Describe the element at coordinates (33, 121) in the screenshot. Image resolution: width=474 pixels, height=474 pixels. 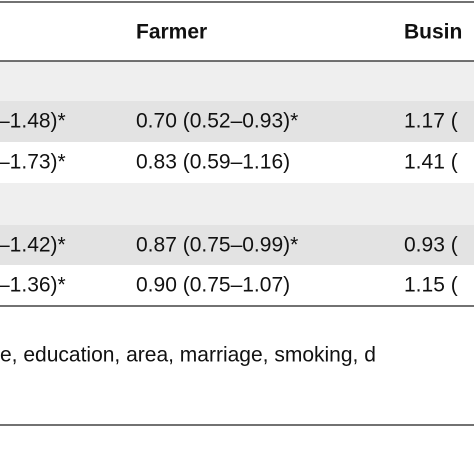
I see `table-cell: –1.48)*` at that location.